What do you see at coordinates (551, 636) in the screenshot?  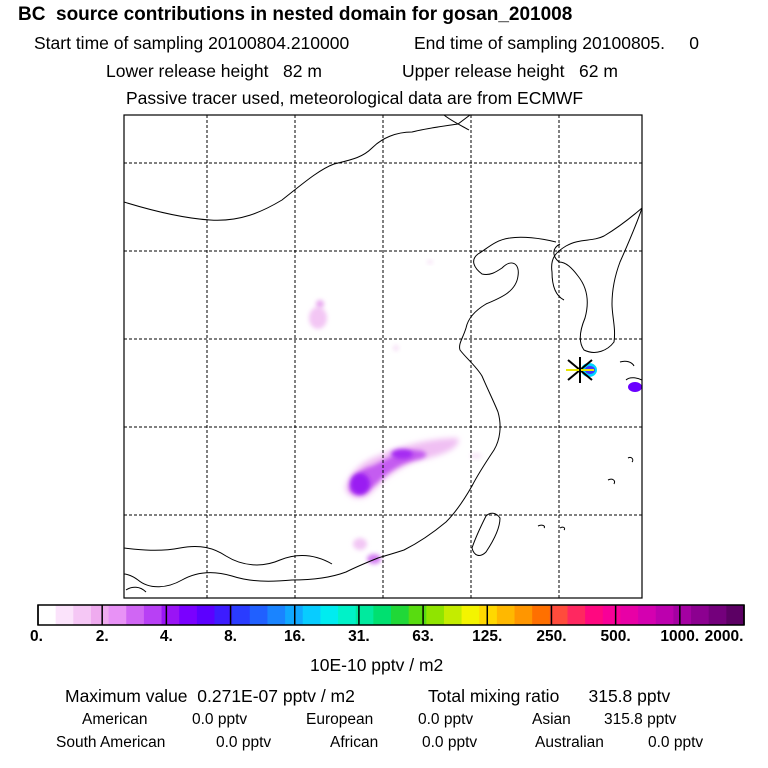 I see `colorbar-tick-label: 250.` at bounding box center [551, 636].